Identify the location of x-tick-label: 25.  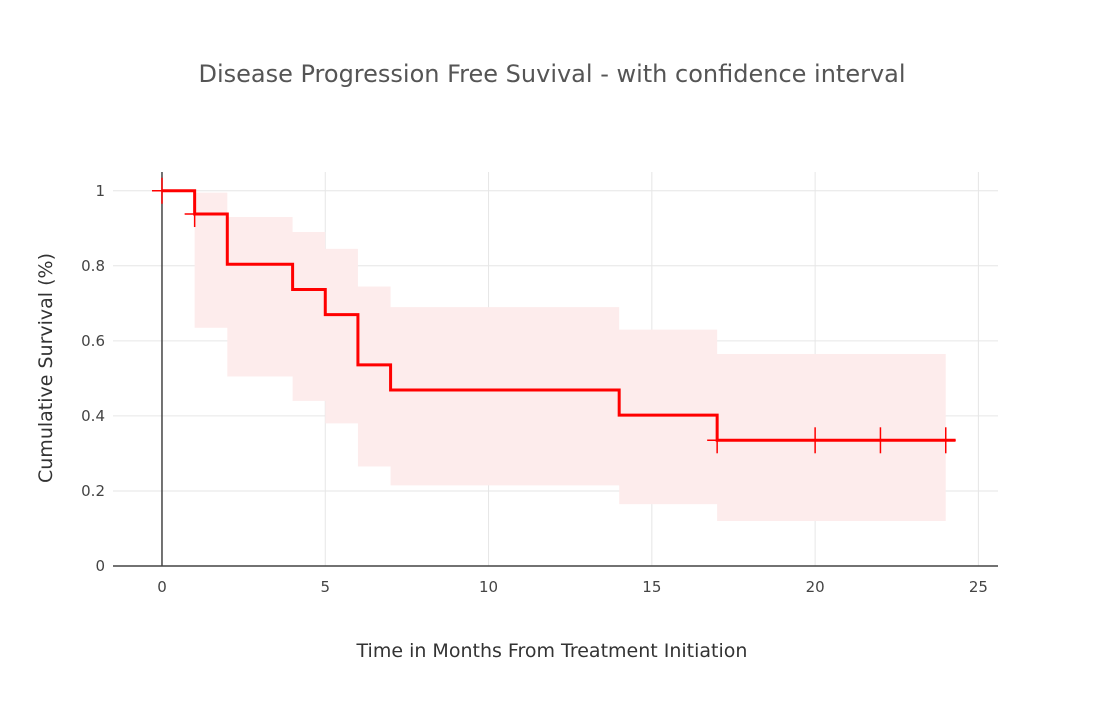
(978, 587).